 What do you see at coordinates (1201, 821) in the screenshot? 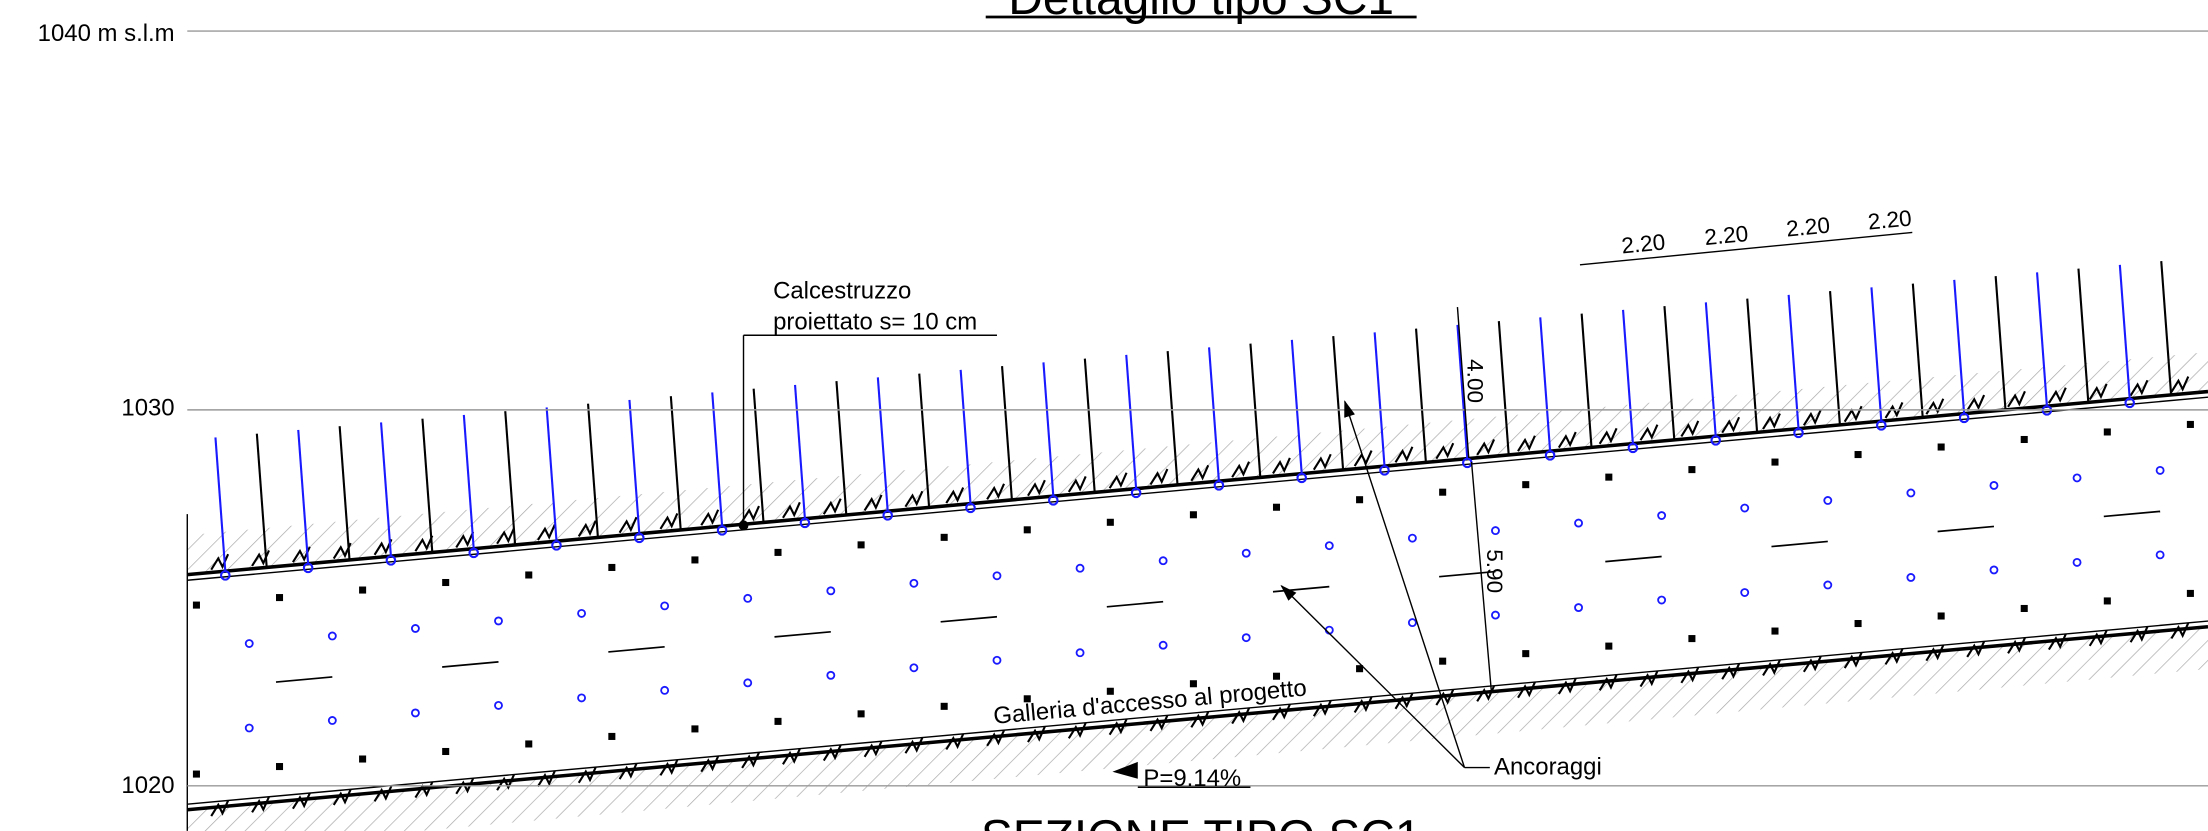
I see `section-title: SEZIONE TIPO SC1` at bounding box center [1201, 821].